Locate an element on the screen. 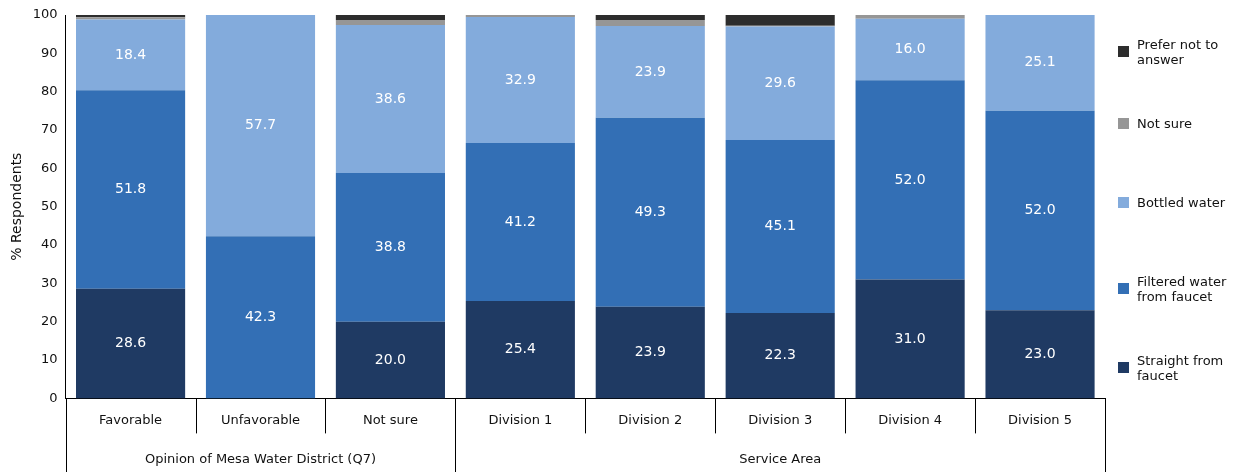 Image resolution: width=1247 pixels, height=472 pixels. data-label: 20.0 is located at coordinates (390, 358).